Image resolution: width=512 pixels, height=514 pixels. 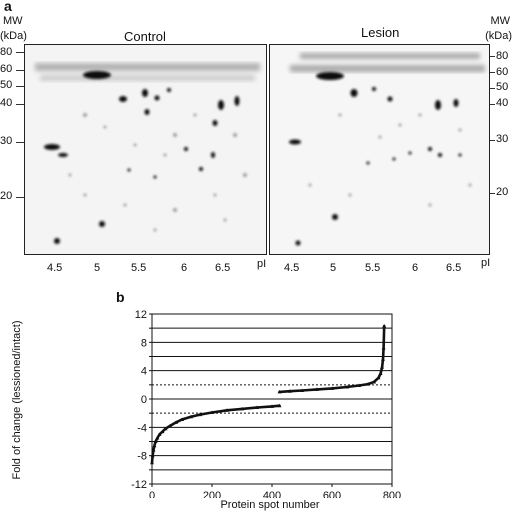 What do you see at coordinates (144, 400) in the screenshot?
I see `y-tick-label: 0` at bounding box center [144, 400].